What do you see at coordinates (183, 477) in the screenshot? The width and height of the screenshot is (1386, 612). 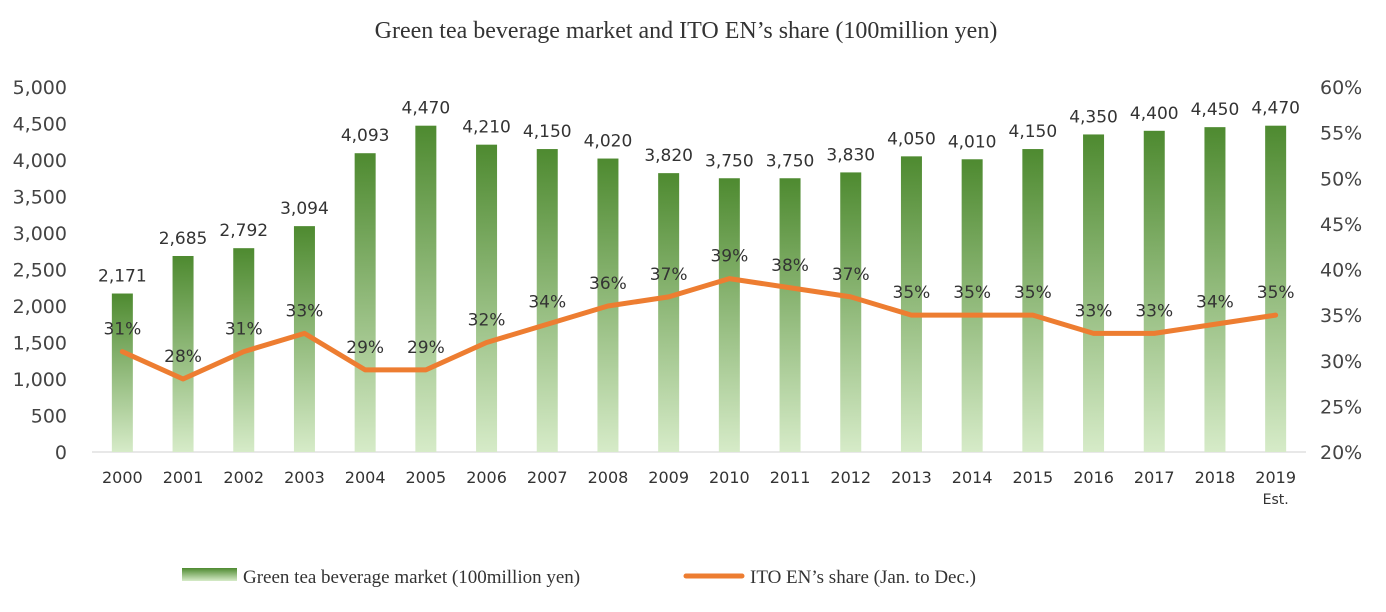 I see `x-tick-label: 2001` at bounding box center [183, 477].